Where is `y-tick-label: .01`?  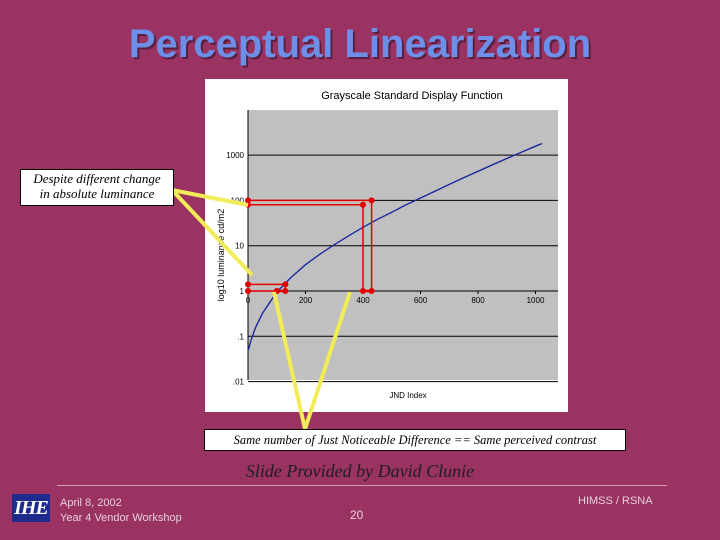 y-tick-label: .01 is located at coordinates (239, 382).